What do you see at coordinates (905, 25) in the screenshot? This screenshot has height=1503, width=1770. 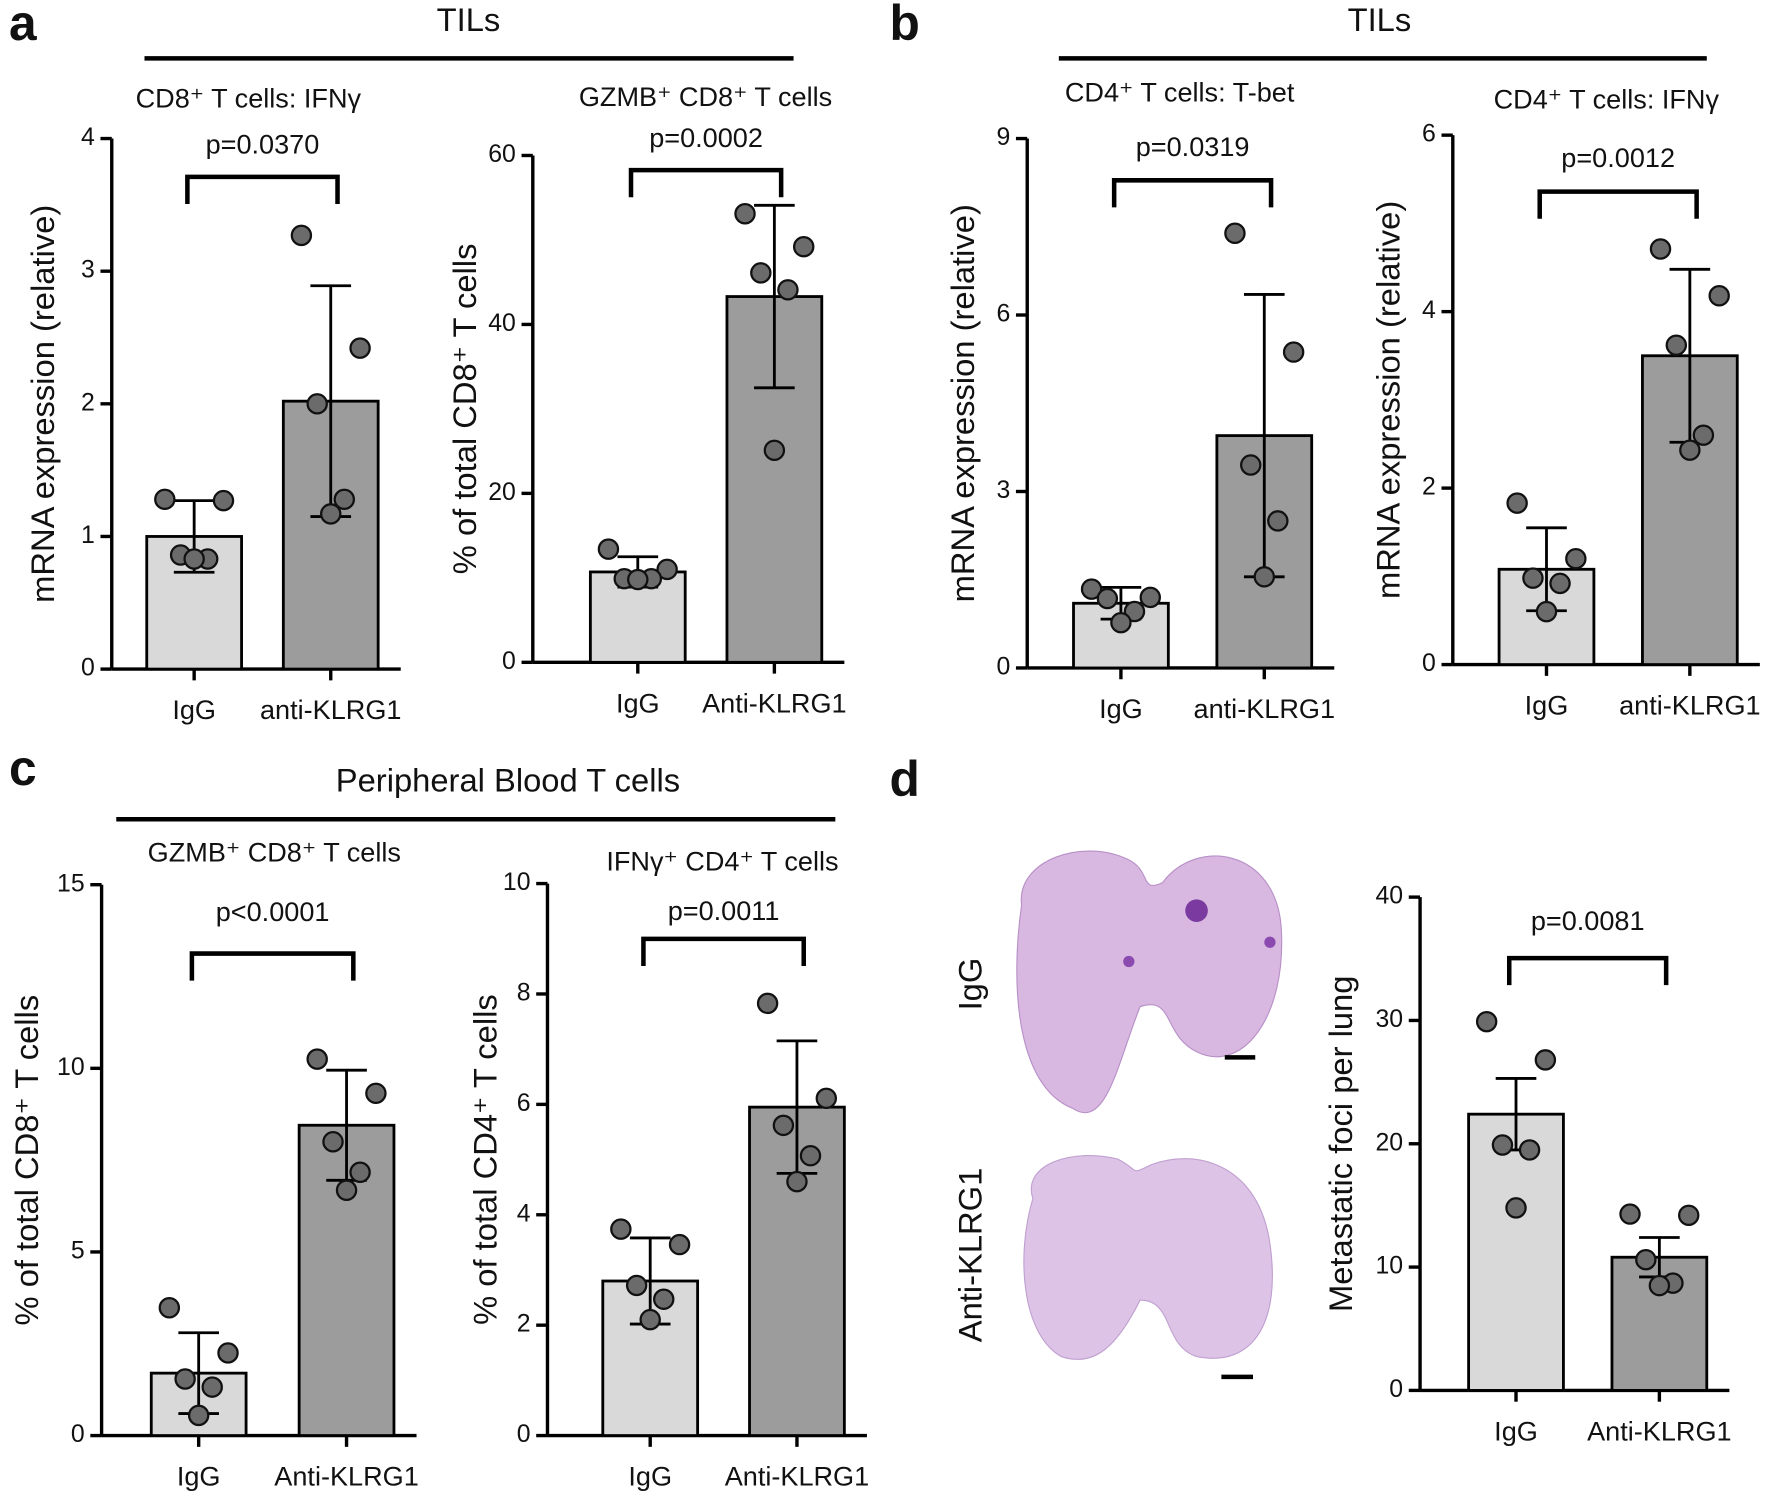 I see `panel-label: b` at bounding box center [905, 25].